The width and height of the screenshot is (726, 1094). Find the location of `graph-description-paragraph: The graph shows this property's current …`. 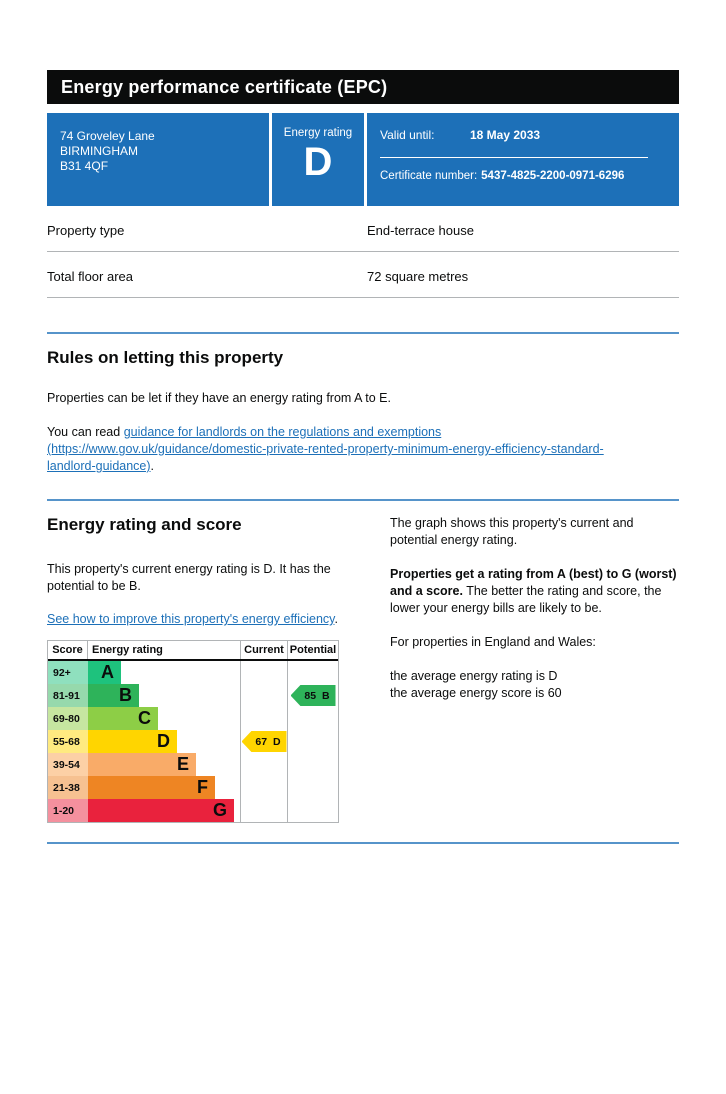

graph-description-paragraph: The graph shows this property's current … is located at coordinates (512, 531).